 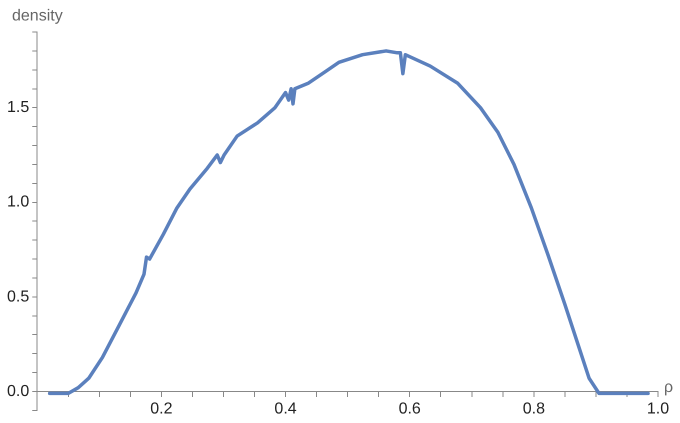 I want to click on x-tick-label: 0.2, so click(x=161, y=409).